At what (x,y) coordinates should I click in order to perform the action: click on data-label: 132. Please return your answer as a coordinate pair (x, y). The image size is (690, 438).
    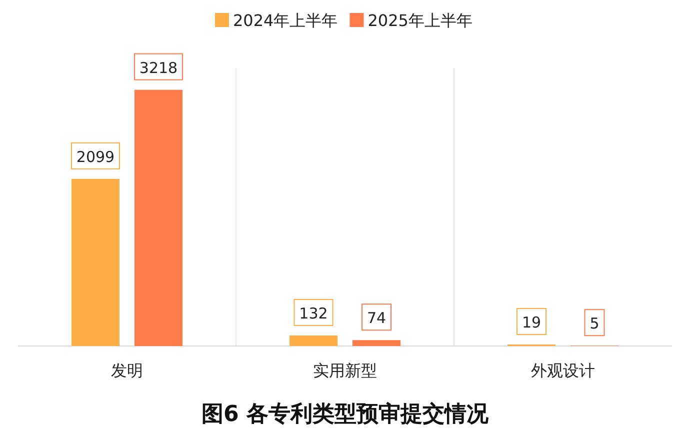
    Looking at the image, I should click on (313, 313).